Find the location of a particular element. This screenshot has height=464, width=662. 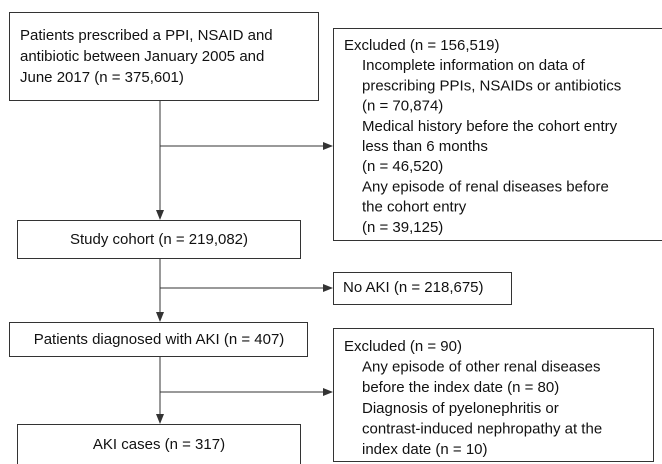

exclusion-reason: (n = 39,125) is located at coordinates (402, 227).